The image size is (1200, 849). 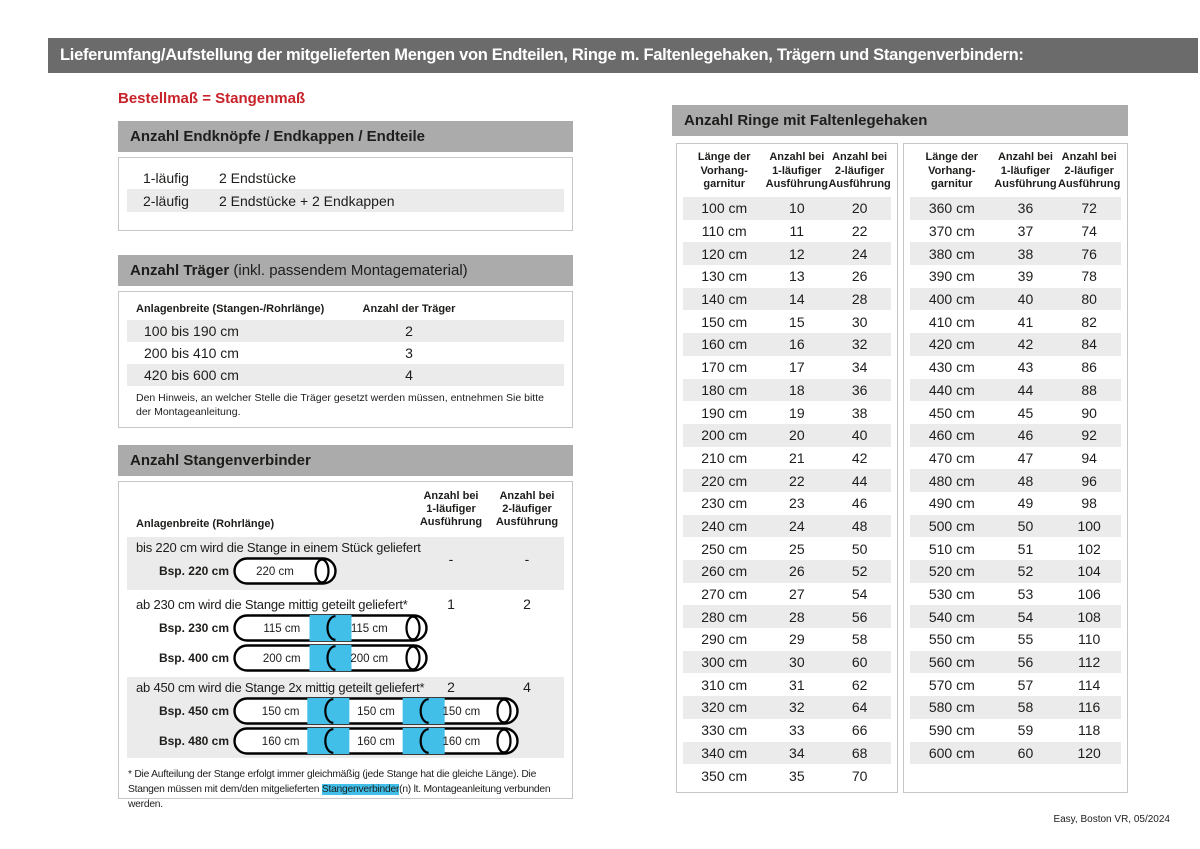 What do you see at coordinates (951, 616) in the screenshot?
I see `table-cell: 540 cm` at bounding box center [951, 616].